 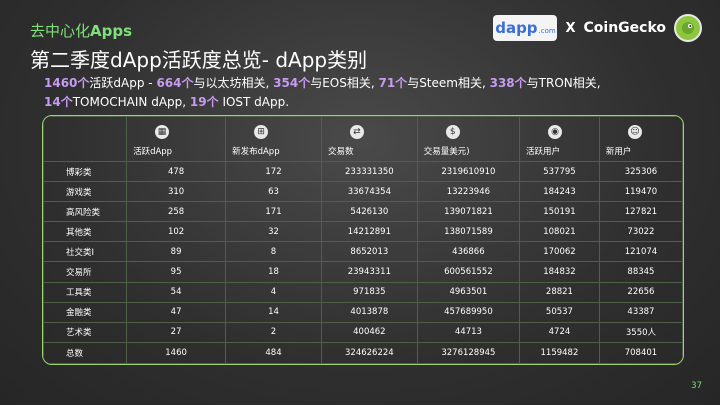 I want to click on cell-new-dapp: 8, so click(x=273, y=252).